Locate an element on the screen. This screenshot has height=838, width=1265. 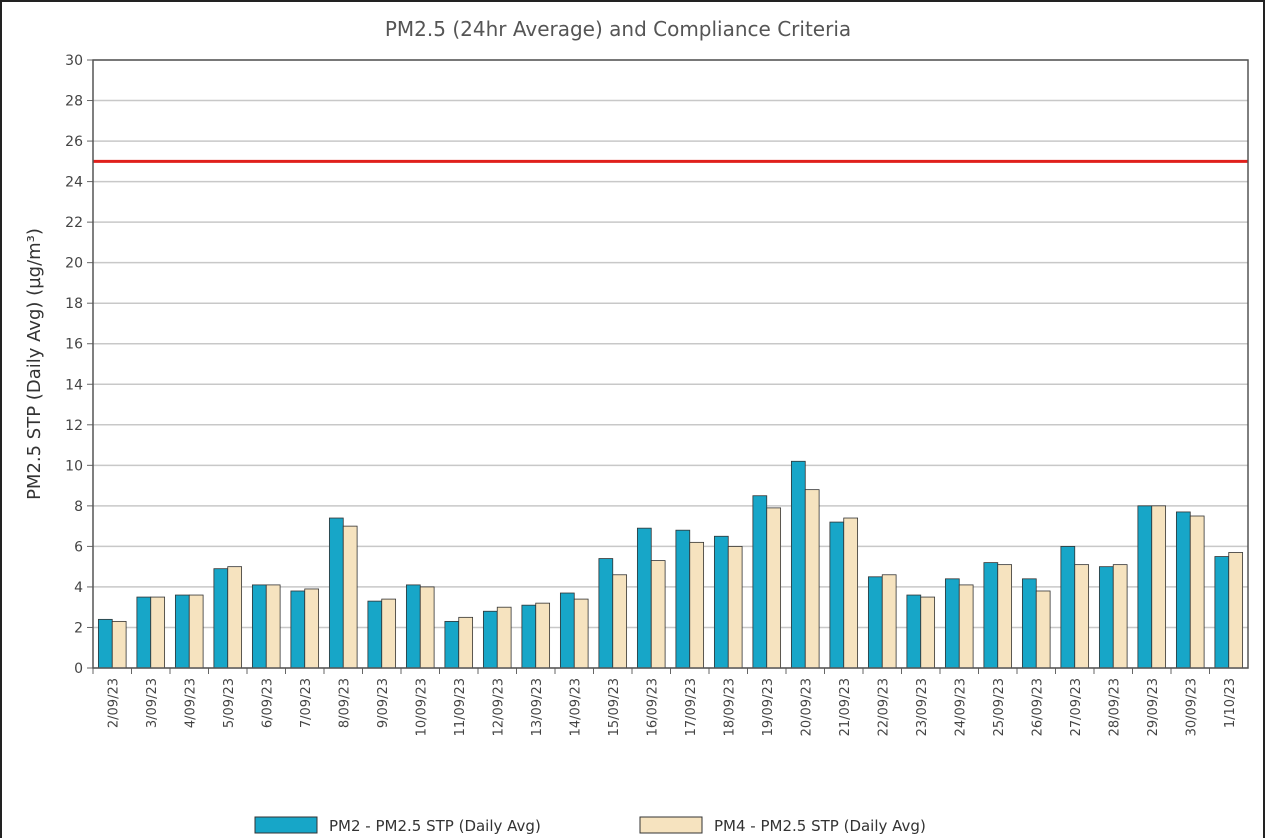
y-tick-label: 18 is located at coordinates (74, 304).